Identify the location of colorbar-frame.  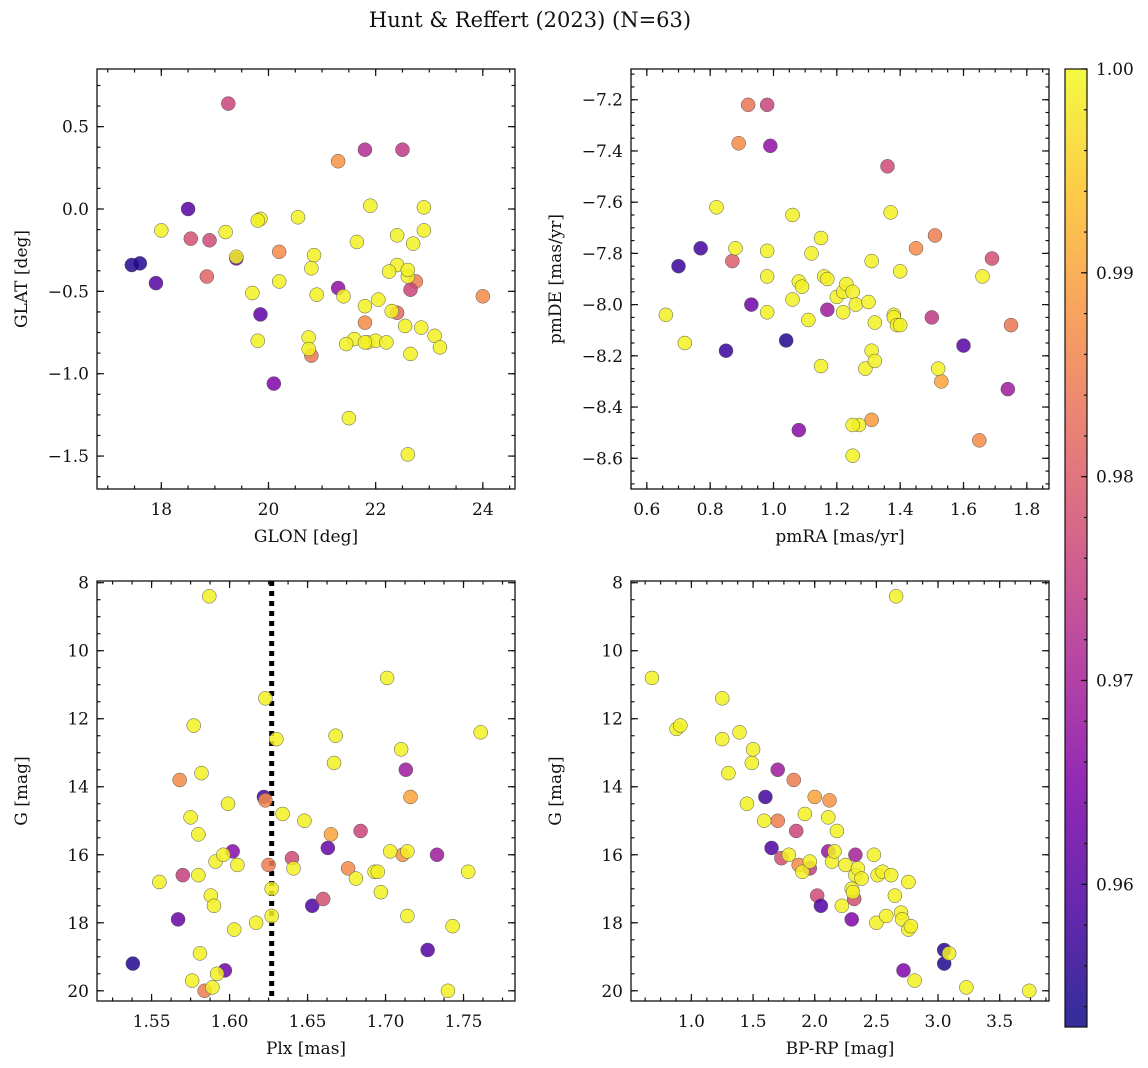
(1076, 548).